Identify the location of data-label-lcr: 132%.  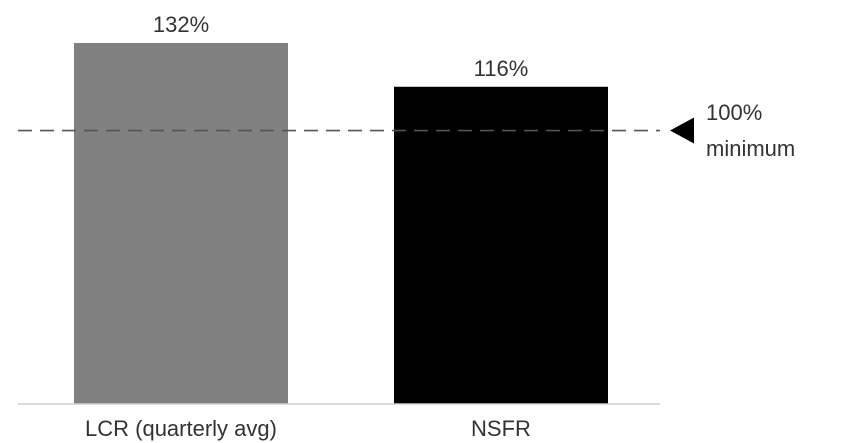
(181, 24).